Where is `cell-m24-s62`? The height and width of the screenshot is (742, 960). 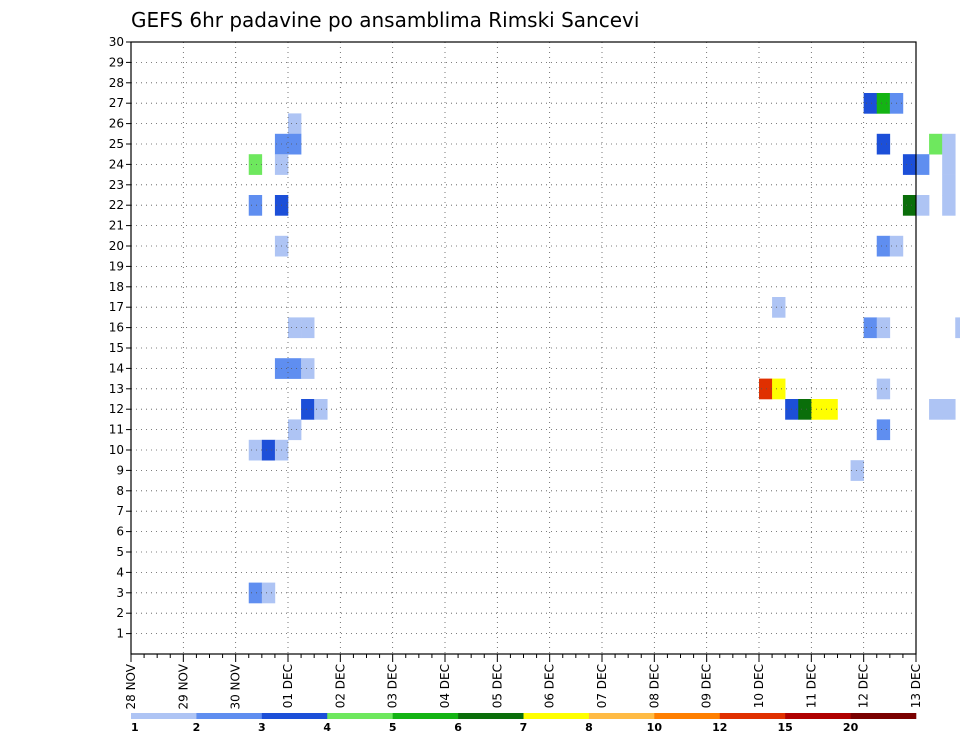 cell-m24-s62 is located at coordinates (949, 164).